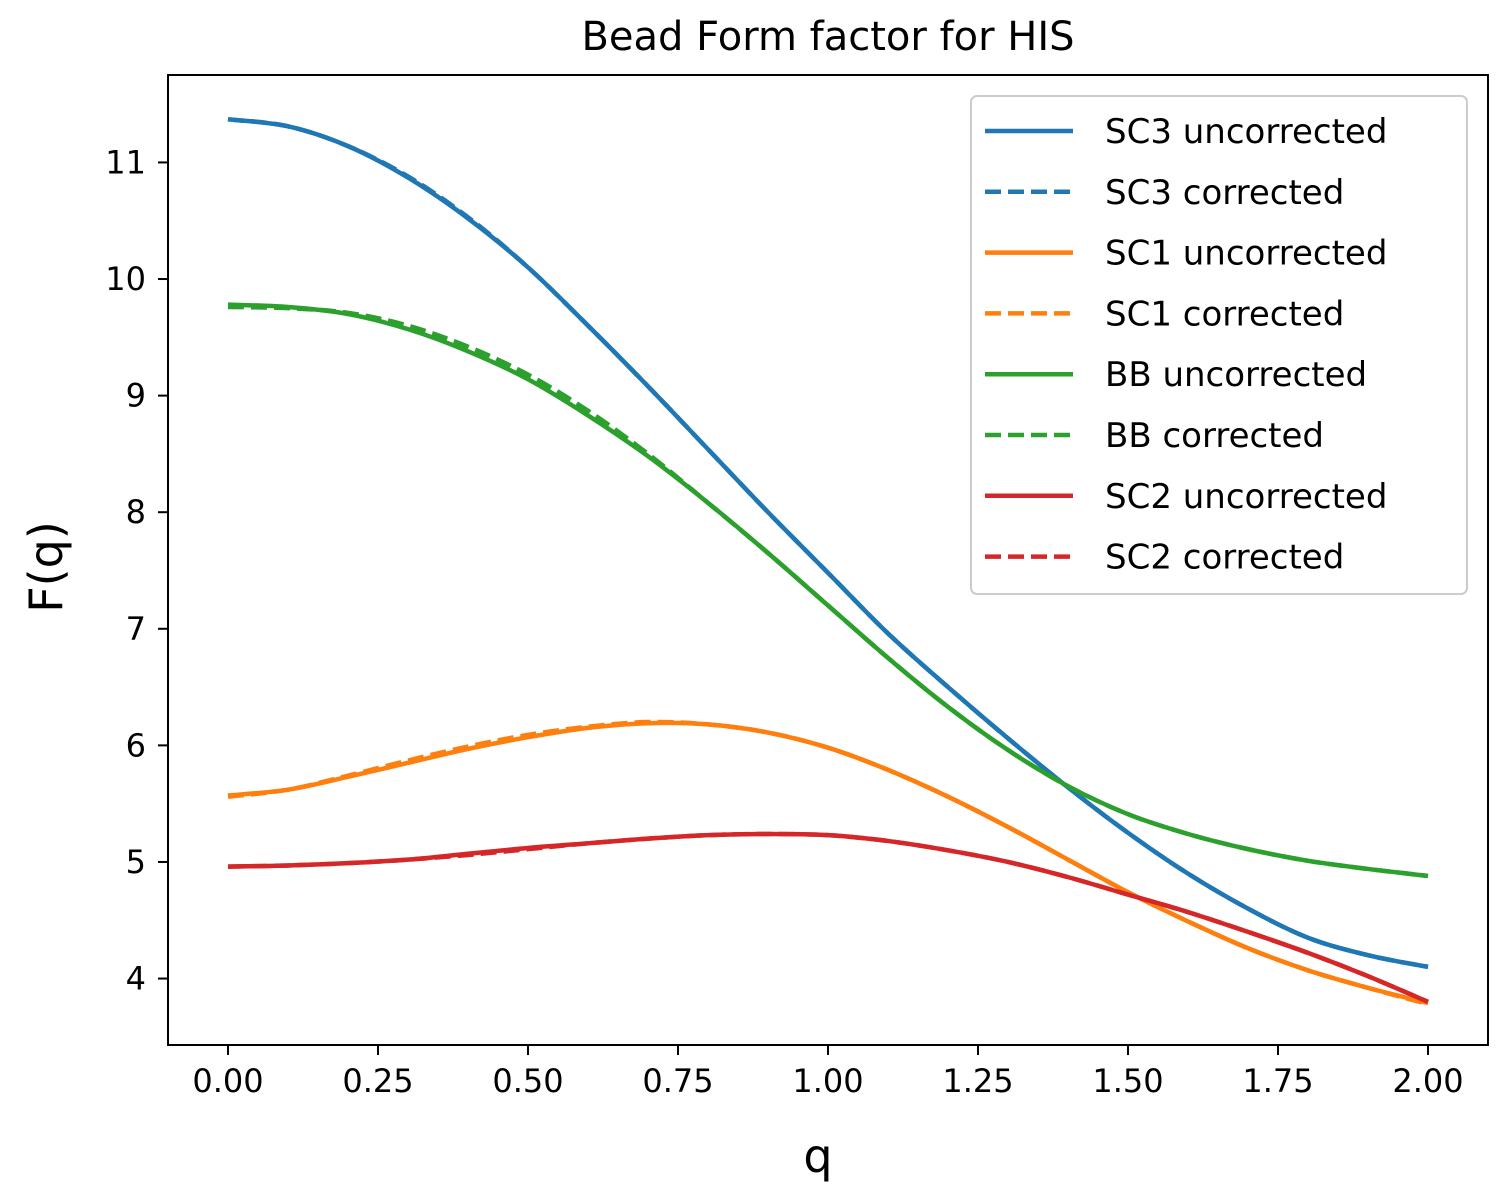  Describe the element at coordinates (136, 979) in the screenshot. I see `y-tick-label: 4` at that location.